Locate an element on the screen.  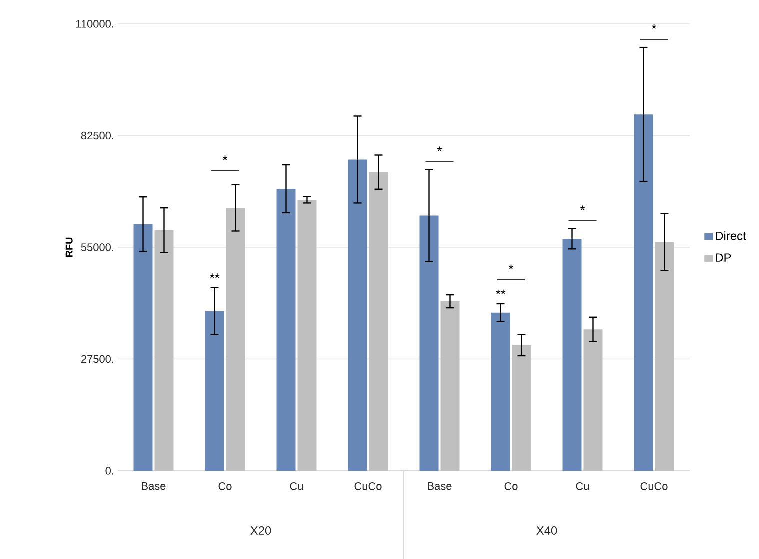
y-tick-label: 27500. is located at coordinates (98, 359).